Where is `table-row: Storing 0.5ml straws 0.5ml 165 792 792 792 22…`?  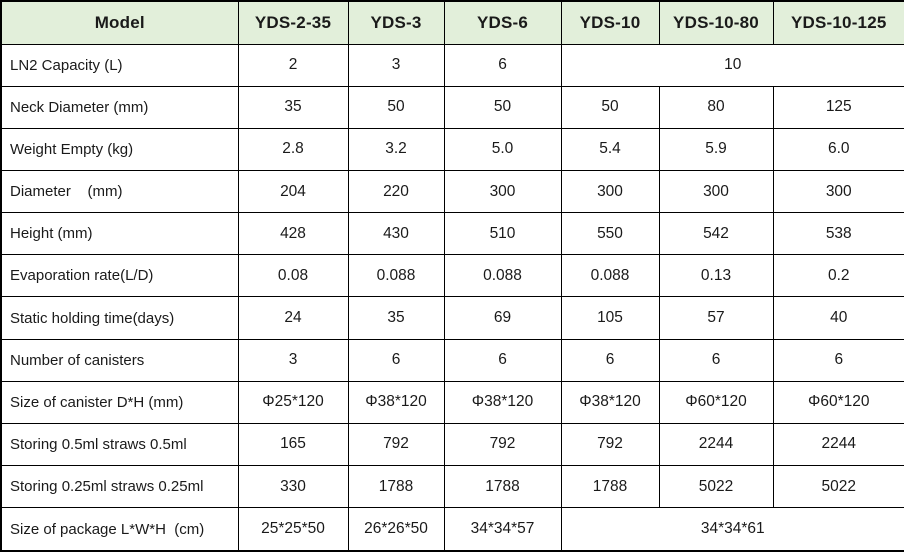 table-row: Storing 0.5ml straws 0.5ml 165 792 792 792 22… is located at coordinates (452, 444).